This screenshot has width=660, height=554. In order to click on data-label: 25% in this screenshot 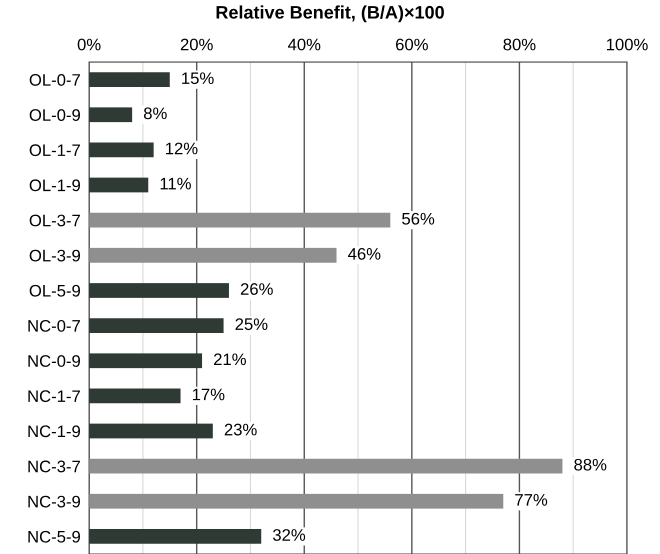, I will do `click(252, 324)`.